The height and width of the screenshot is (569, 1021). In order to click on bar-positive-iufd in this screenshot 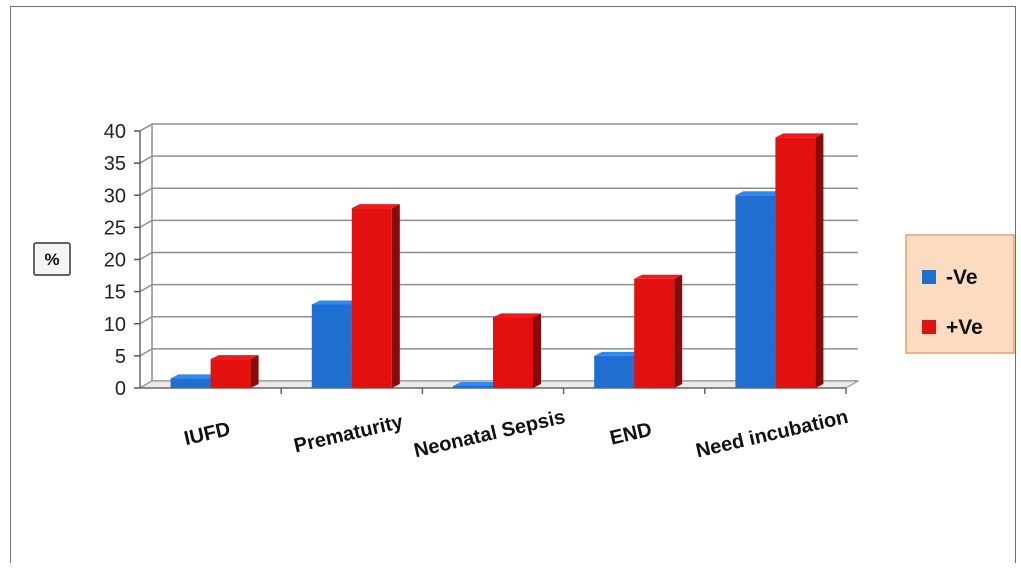, I will do `click(234, 371)`.